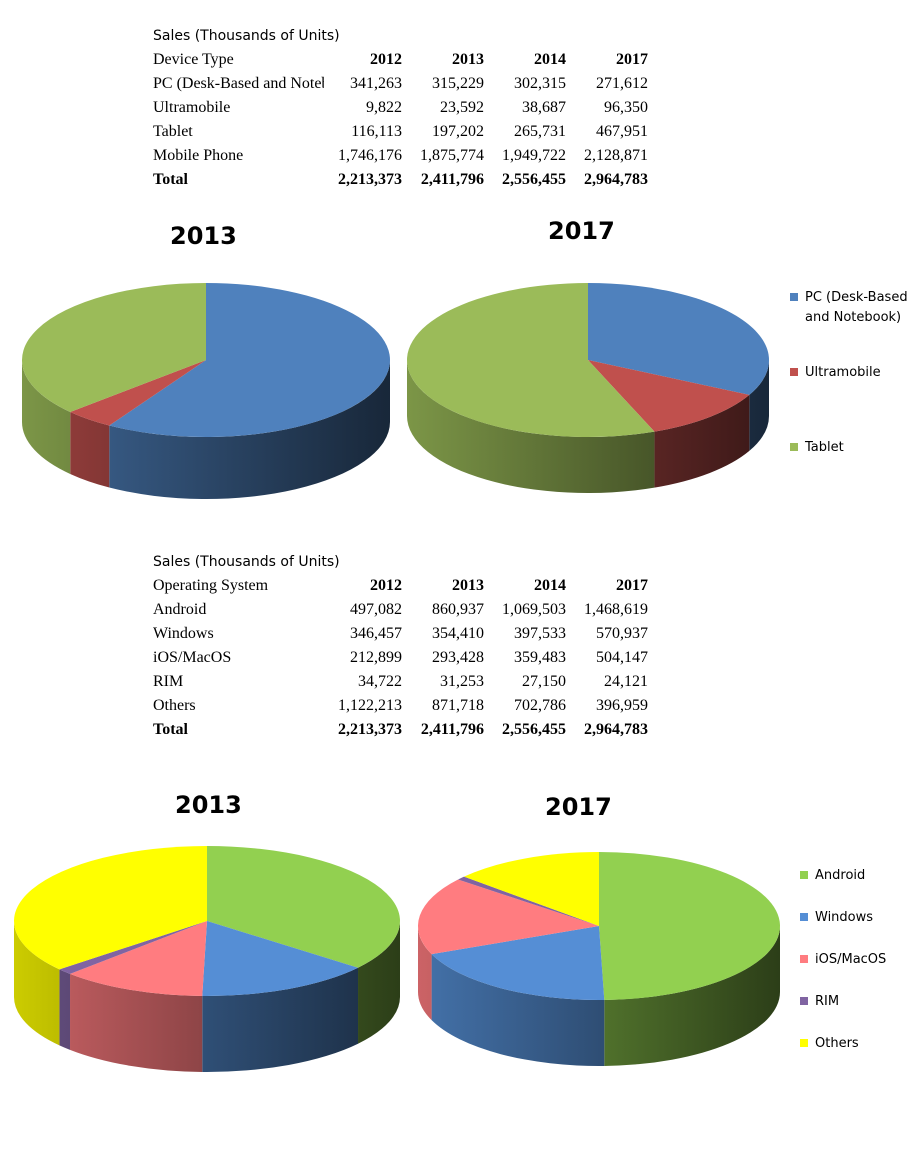 The height and width of the screenshot is (1150, 924). What do you see at coordinates (376, 633) in the screenshot?
I see `table-cell: 346,457` at bounding box center [376, 633].